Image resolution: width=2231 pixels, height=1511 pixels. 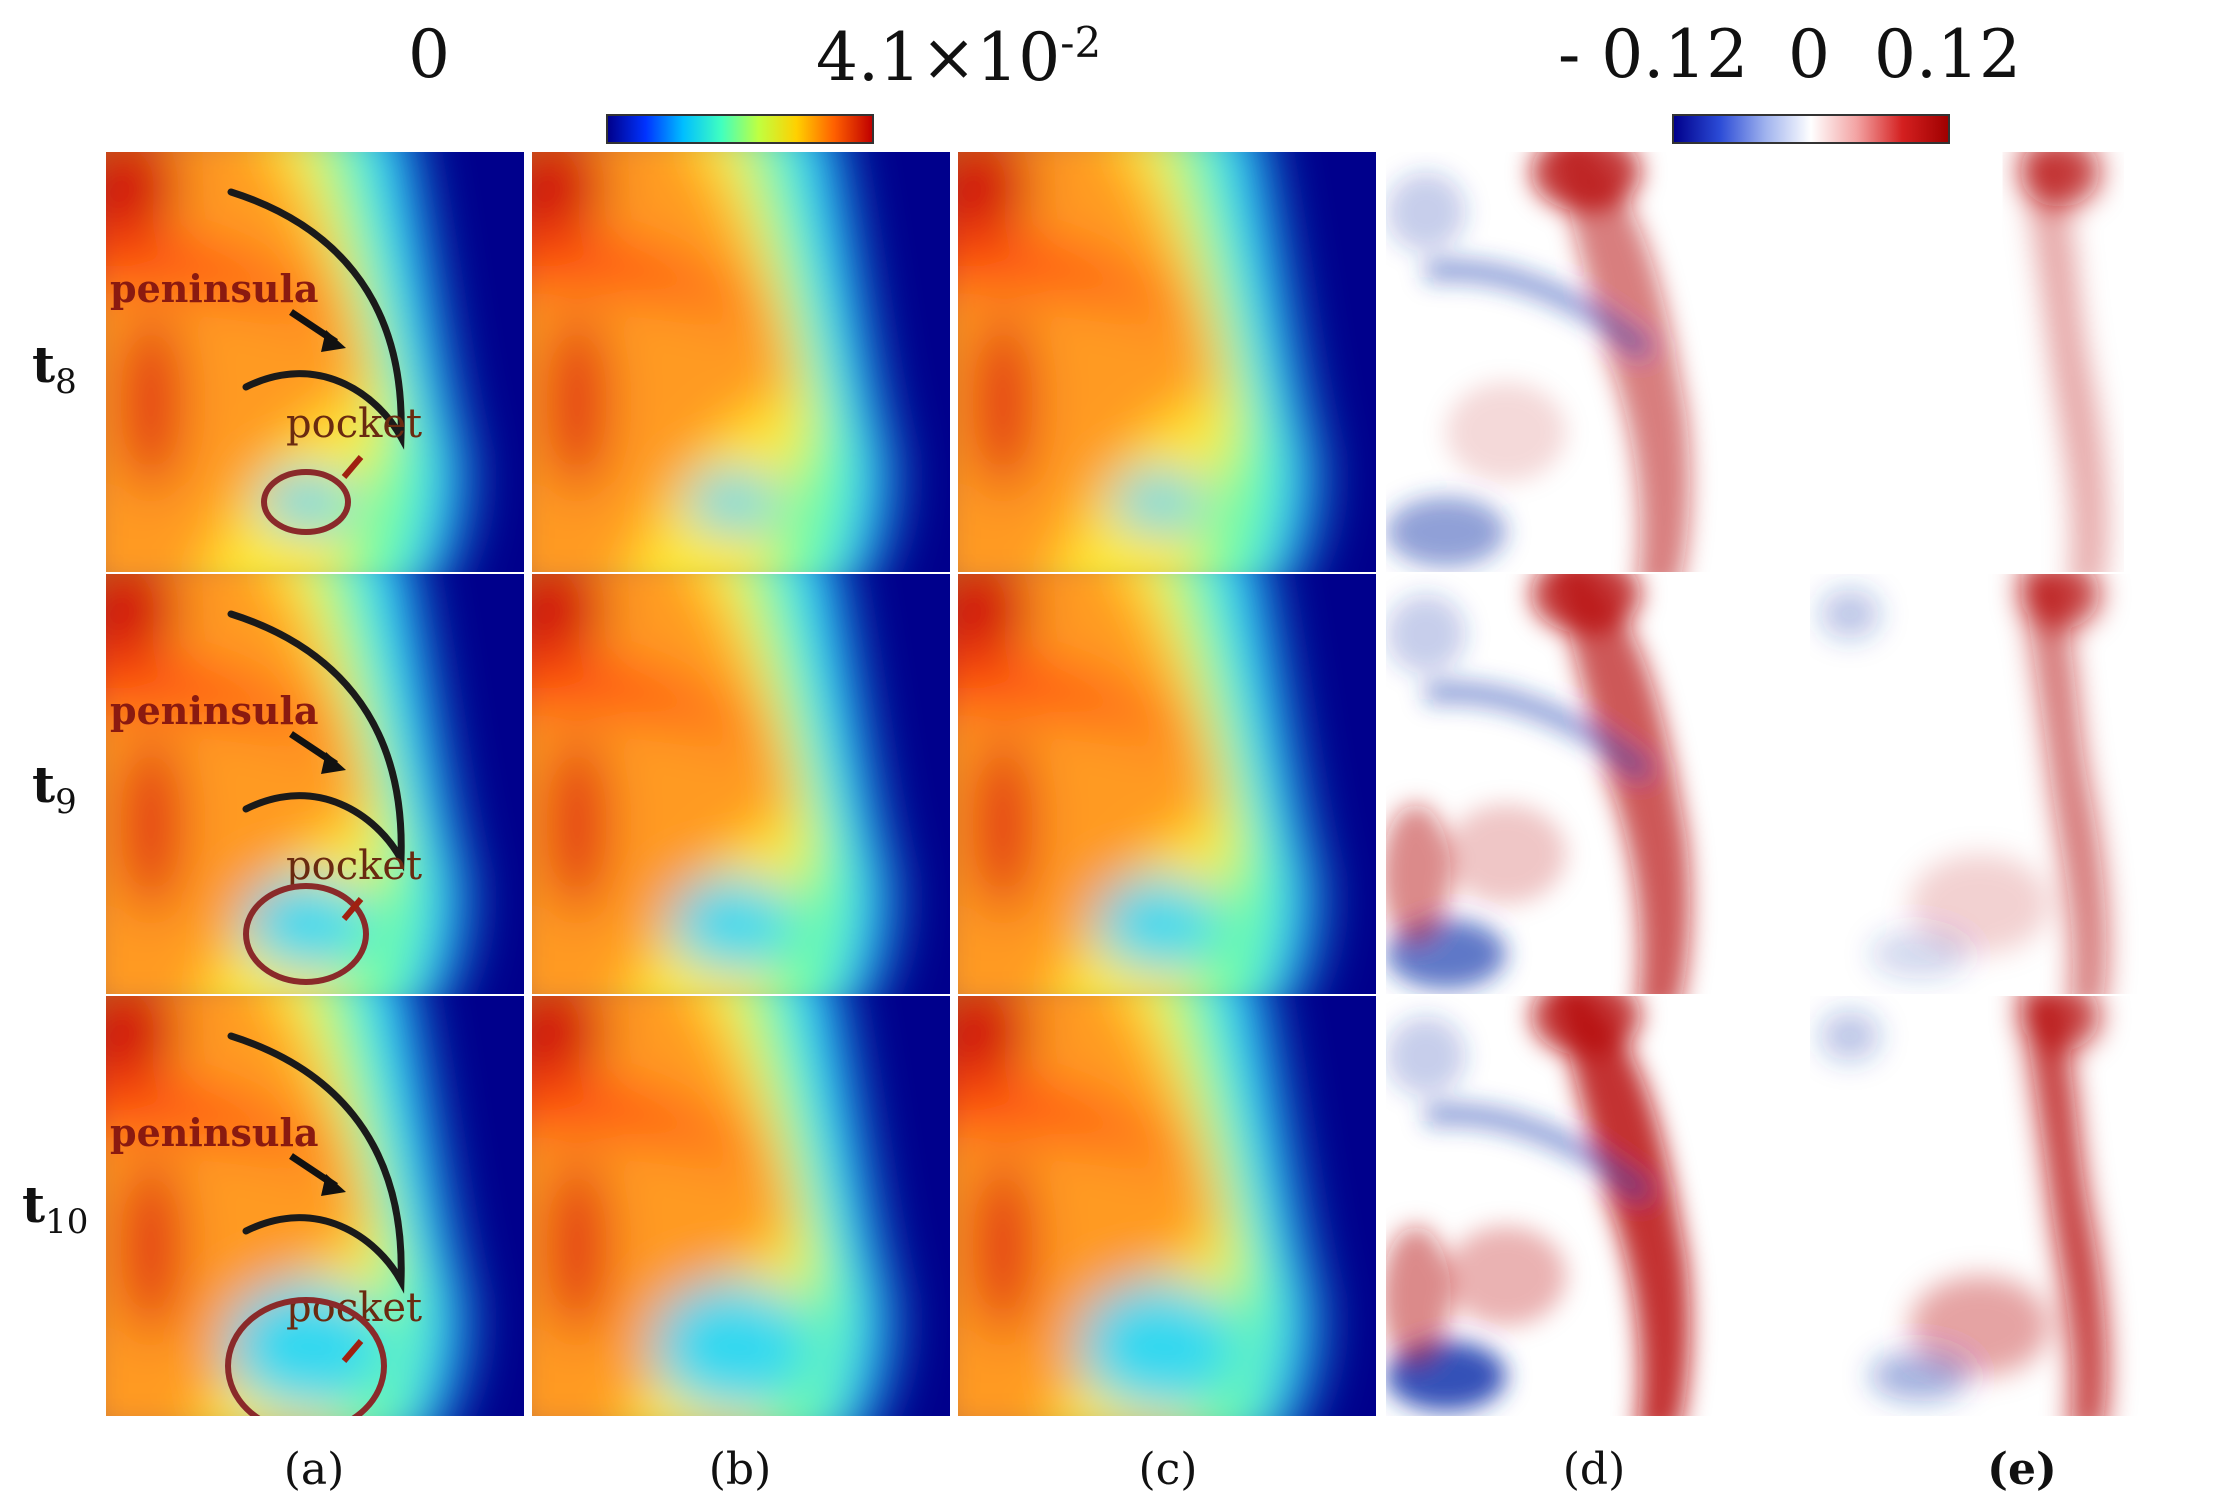 What do you see at coordinates (740, 1469) in the screenshot?
I see `column-label-b: (b)` at bounding box center [740, 1469].